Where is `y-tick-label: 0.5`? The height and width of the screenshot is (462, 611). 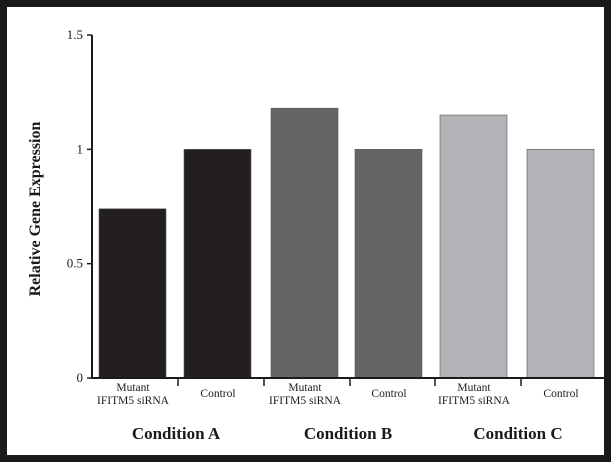
y-tick-label: 0.5 is located at coordinates (75, 263).